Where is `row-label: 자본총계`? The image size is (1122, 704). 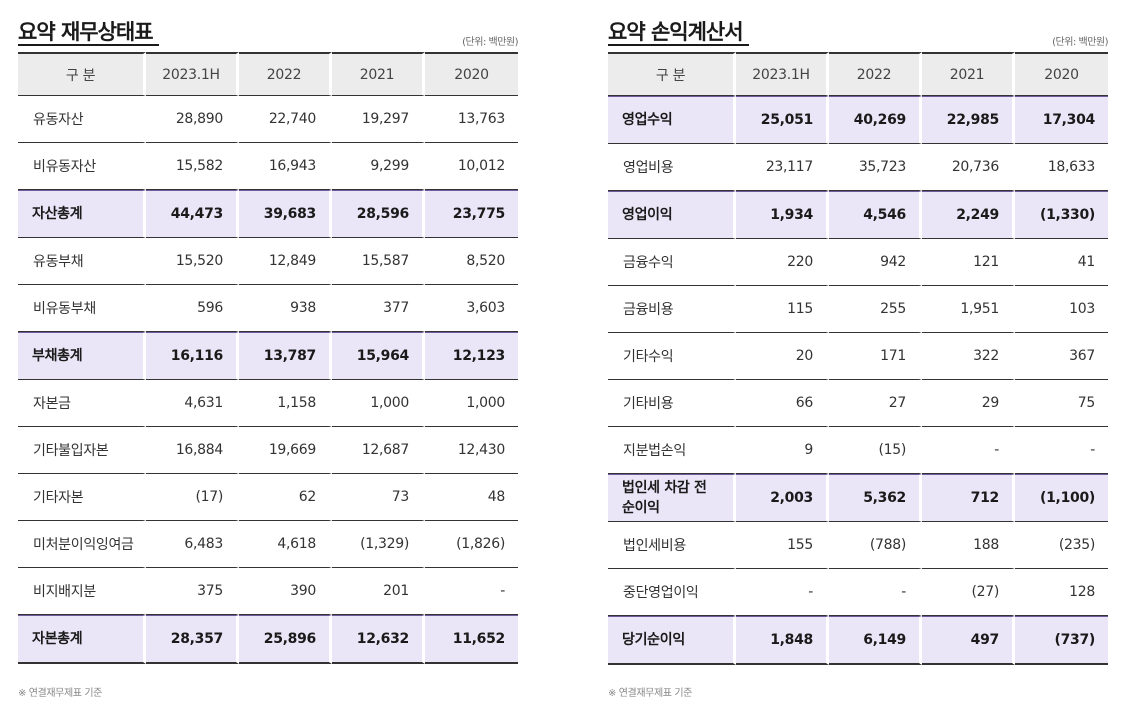 row-label: 자본총계 is located at coordinates (82, 639).